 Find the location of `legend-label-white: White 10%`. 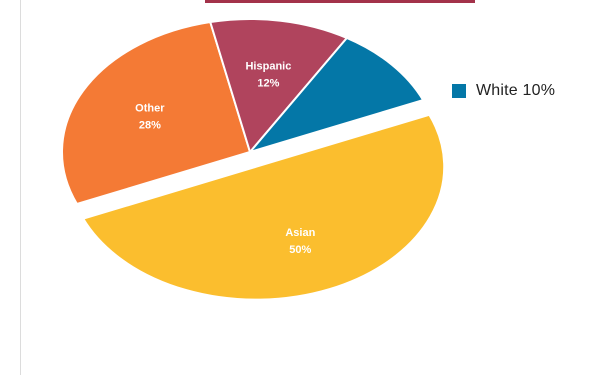

legend-label-white: White 10% is located at coordinates (516, 90).